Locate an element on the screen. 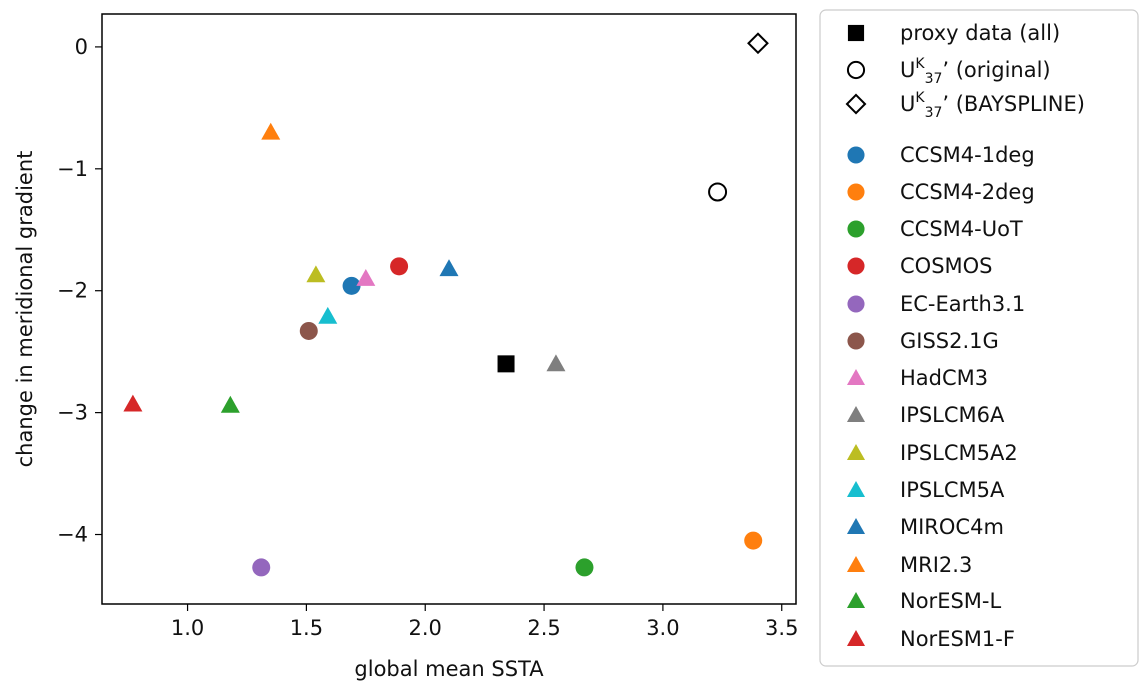  y-tick-label: 0 is located at coordinates (81, 47).